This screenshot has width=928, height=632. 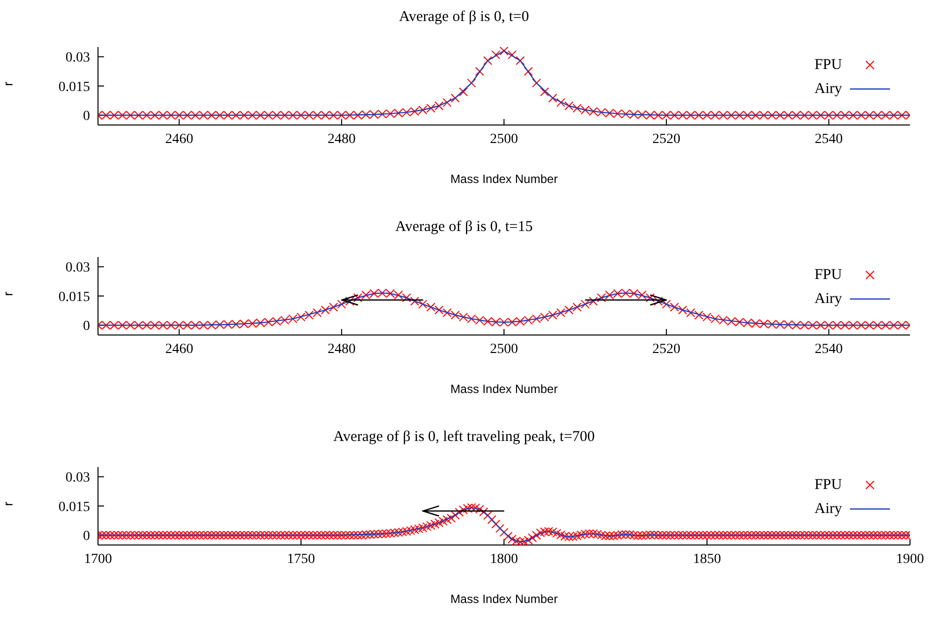 I want to click on x-tick-label: 1800, so click(x=504, y=559).